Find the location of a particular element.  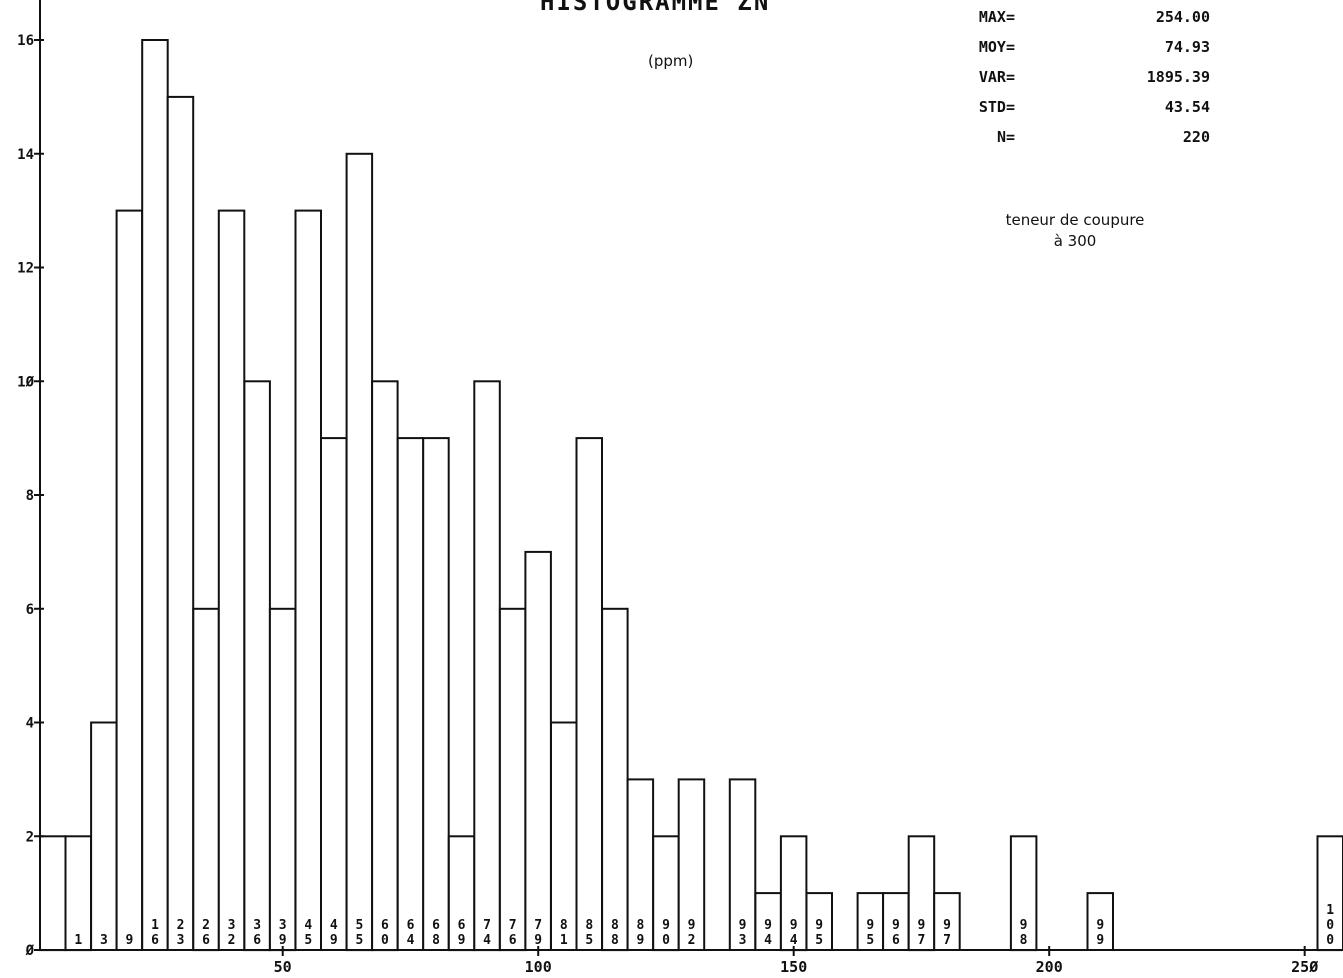

stat-variance: VAR= 1895.39 is located at coordinates (1085, 79).